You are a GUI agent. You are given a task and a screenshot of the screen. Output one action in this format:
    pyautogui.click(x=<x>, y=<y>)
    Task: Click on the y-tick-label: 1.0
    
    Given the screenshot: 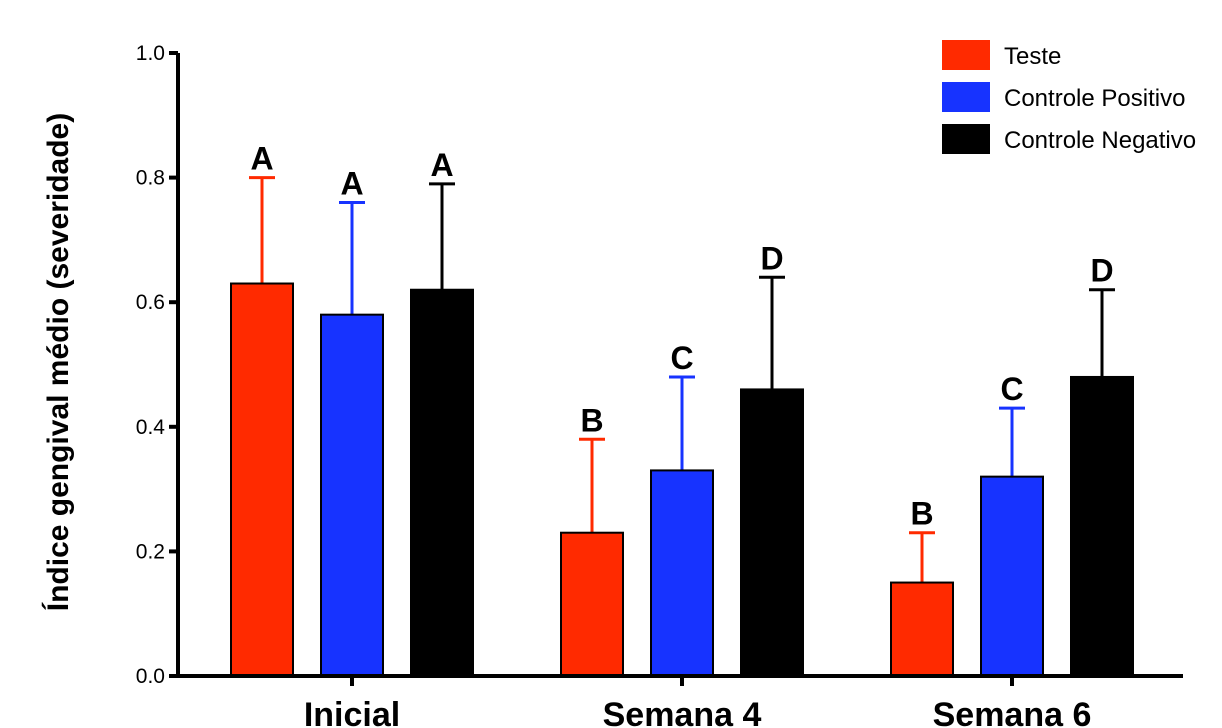 What is the action you would take?
    pyautogui.click(x=150, y=53)
    